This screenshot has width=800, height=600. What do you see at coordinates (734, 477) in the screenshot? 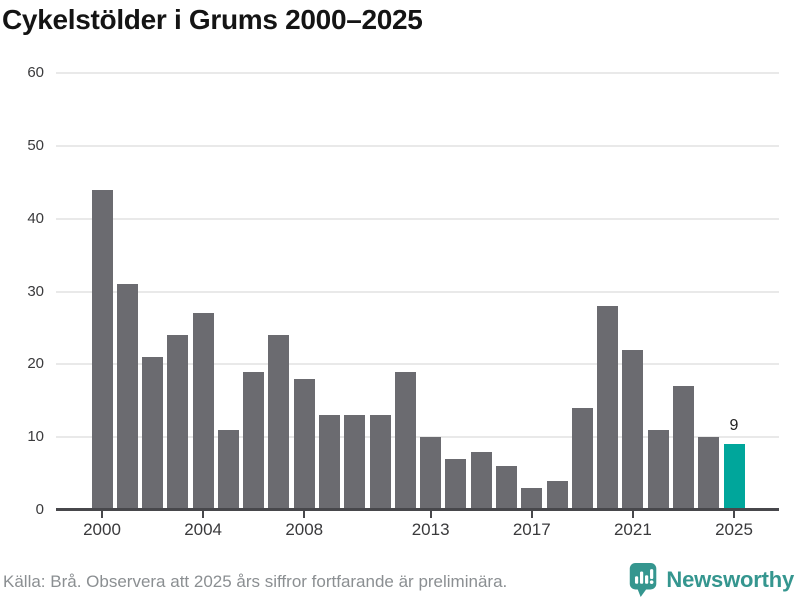
I see `bar-2025` at bounding box center [734, 477].